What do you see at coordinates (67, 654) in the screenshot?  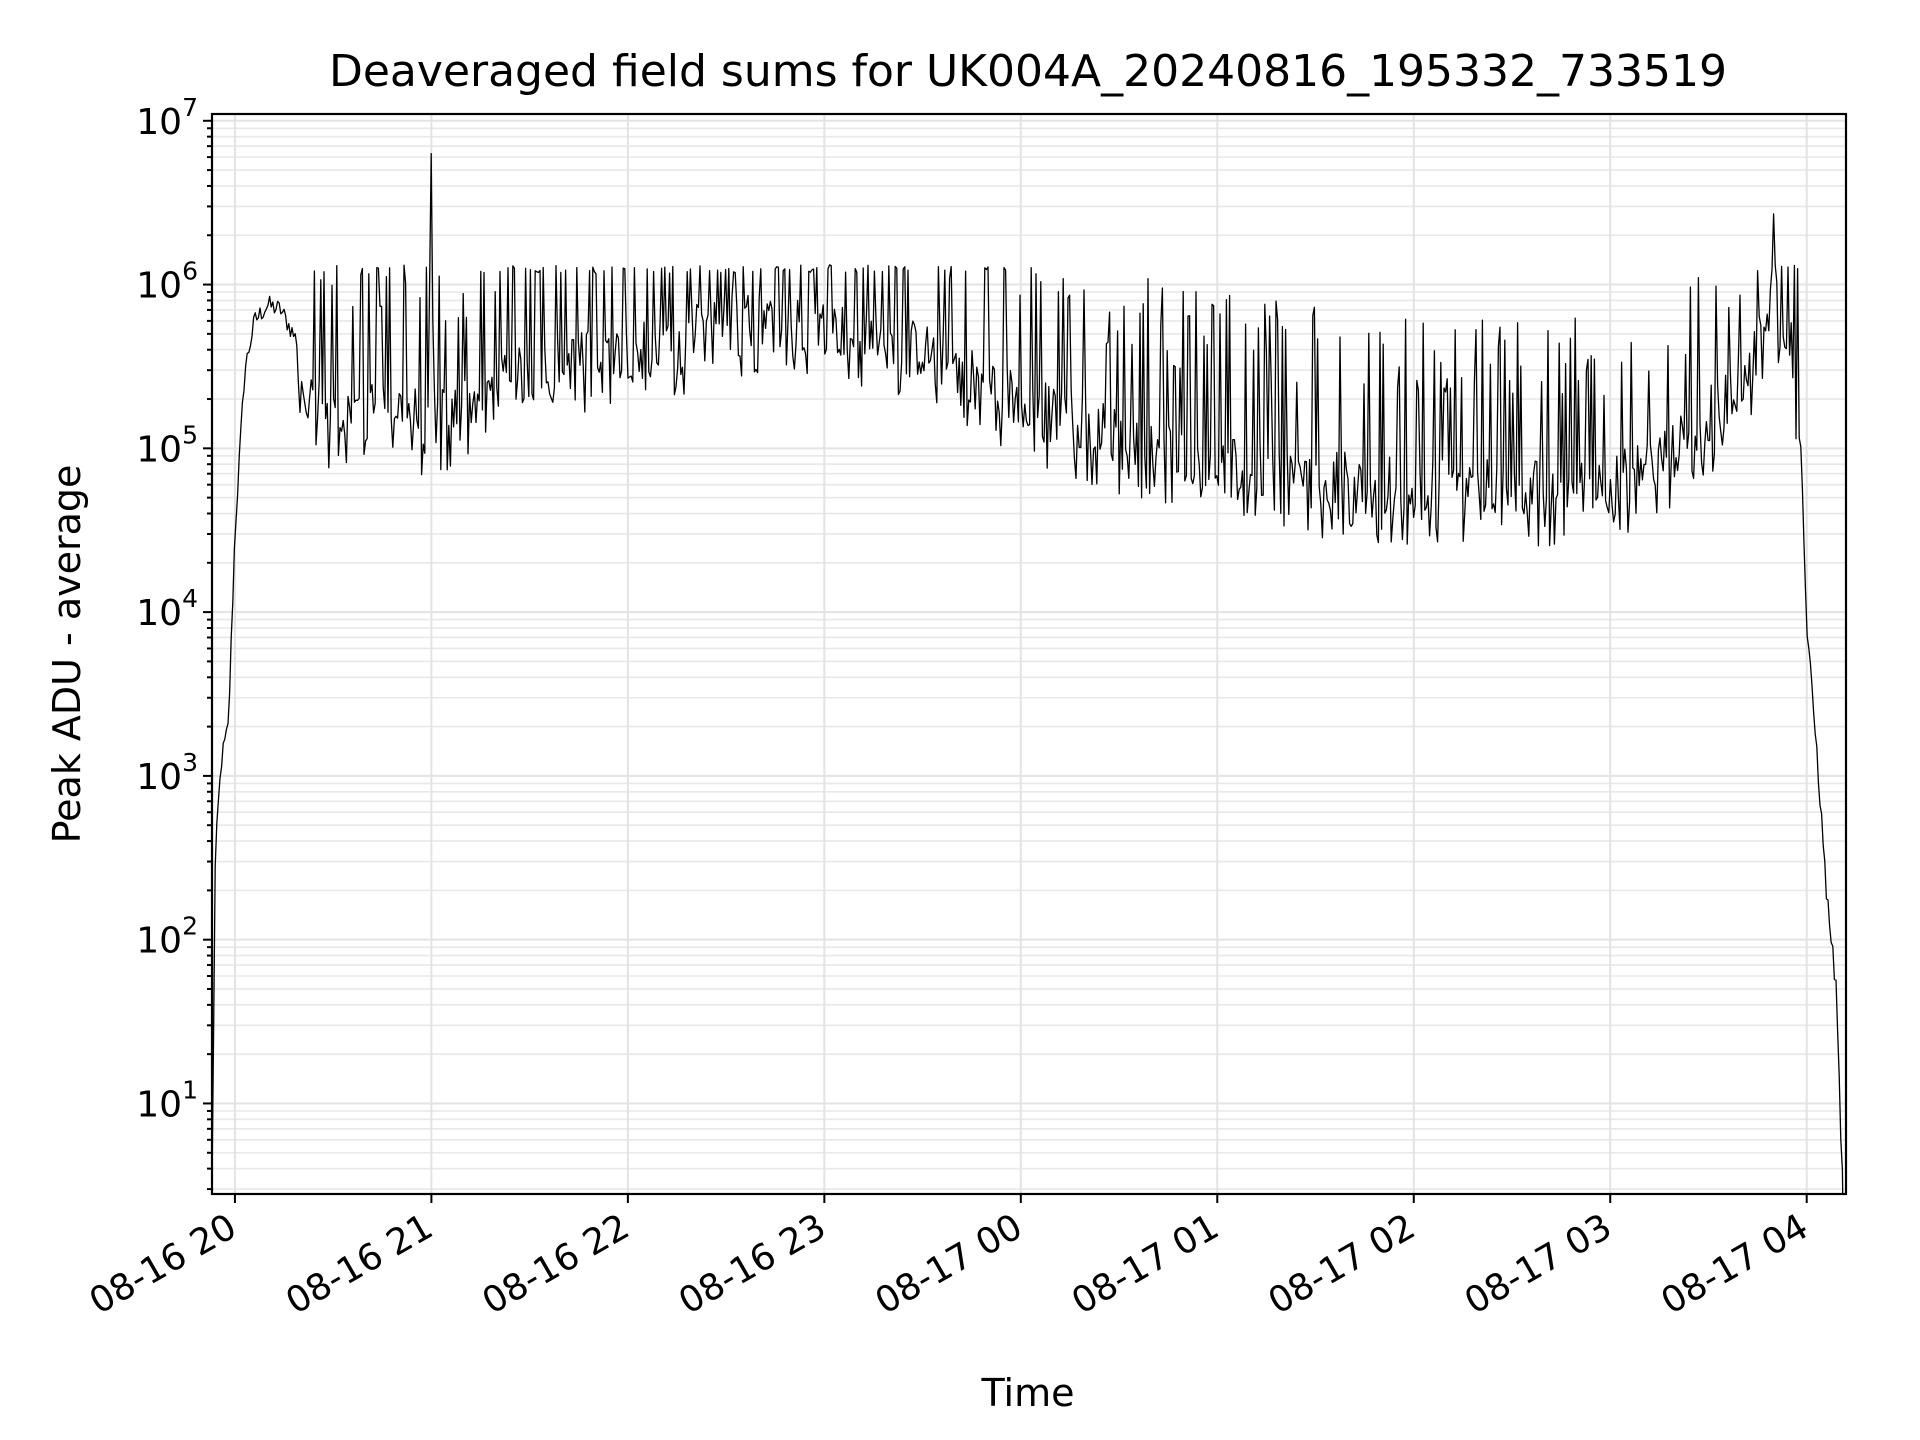 I see `y-axis-label: Peak ADU - average` at bounding box center [67, 654].